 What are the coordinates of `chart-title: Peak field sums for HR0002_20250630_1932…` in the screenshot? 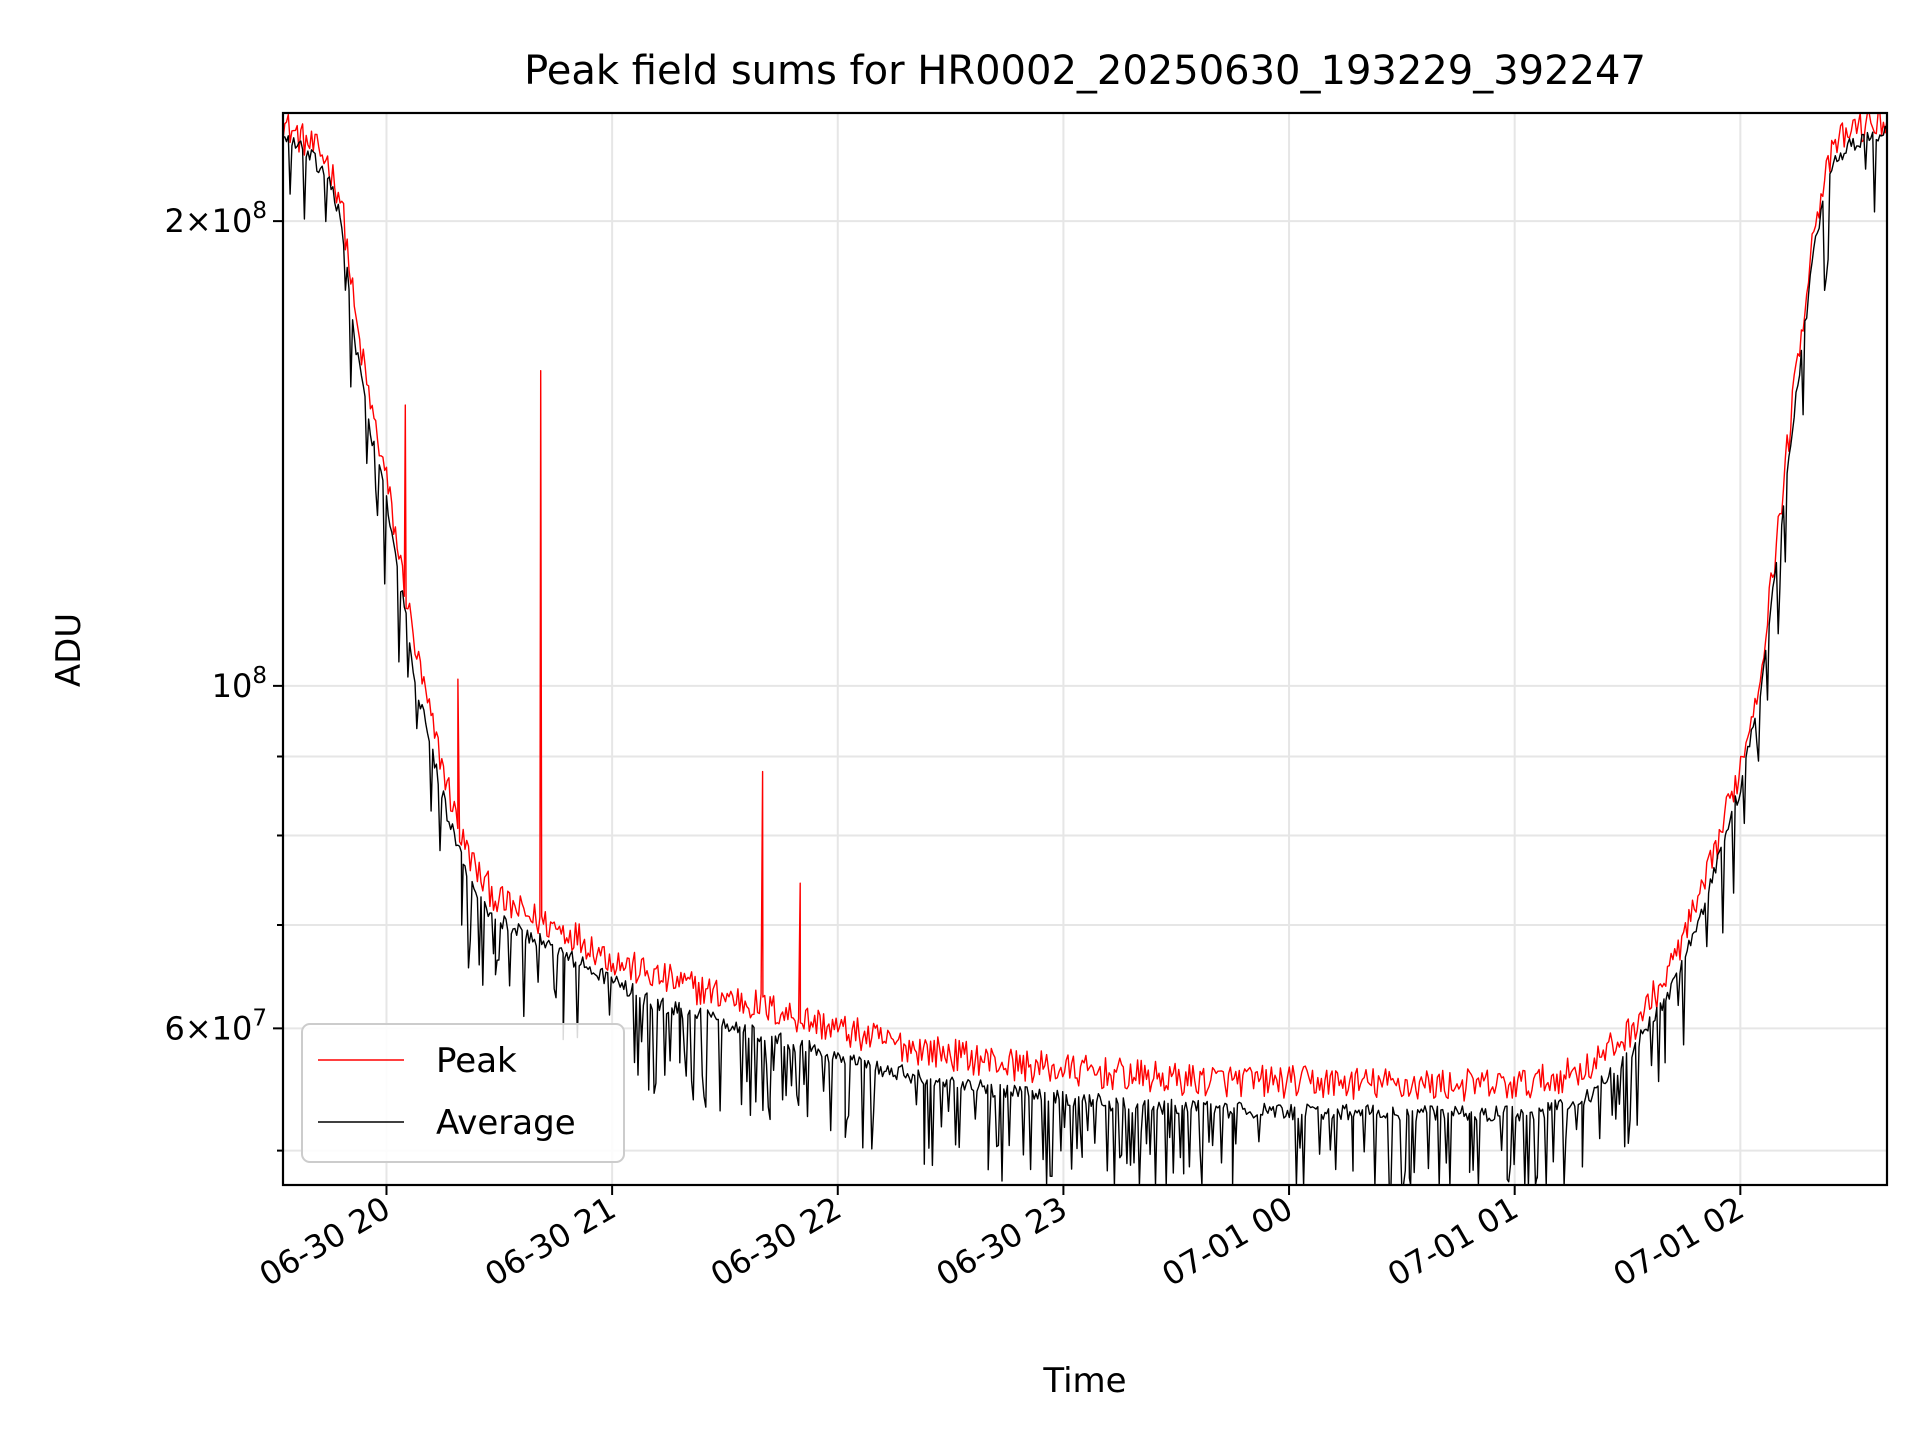 It's located at (1085, 71).